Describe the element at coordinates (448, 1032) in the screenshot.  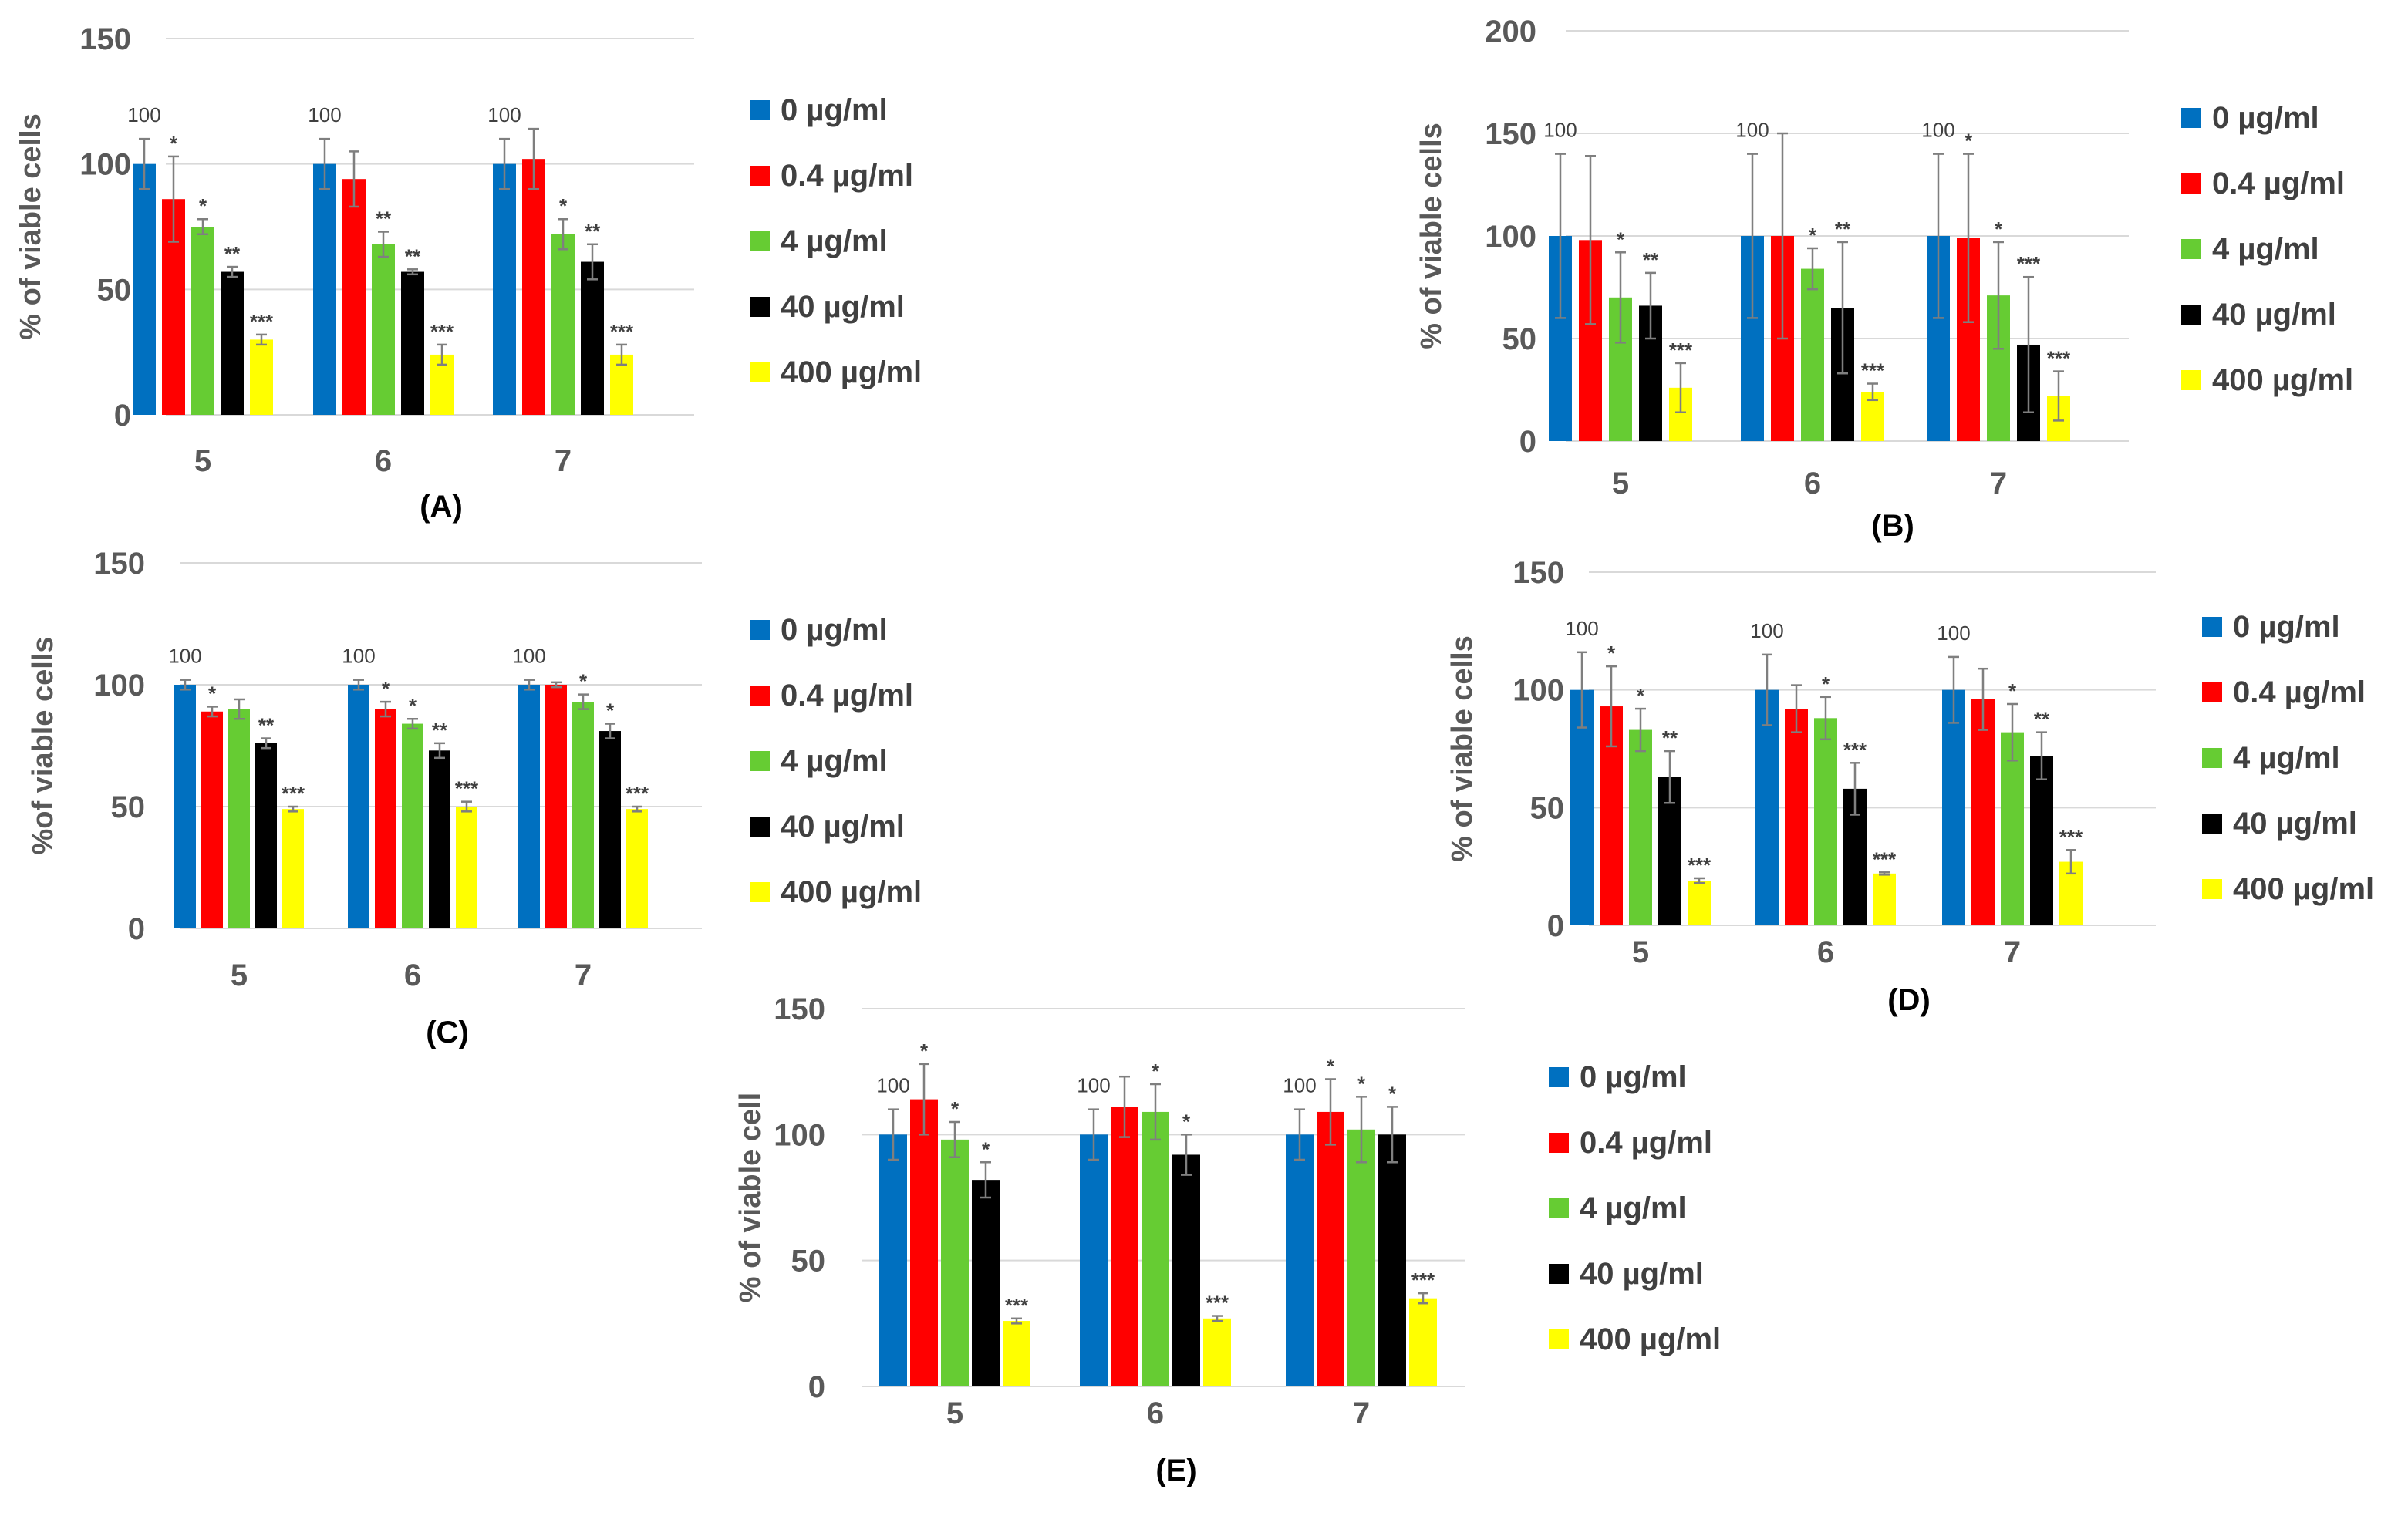
I see `panel-label: (C)` at that location.